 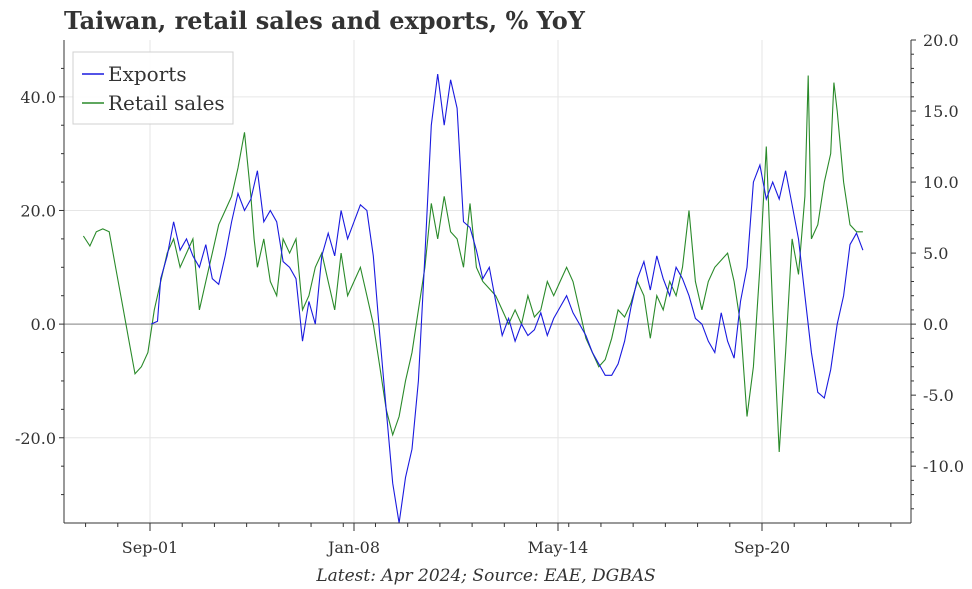 What do you see at coordinates (486, 576) in the screenshot?
I see `source-caption: Latest: Apr 2024; Source: EAE, DGBAS` at bounding box center [486, 576].